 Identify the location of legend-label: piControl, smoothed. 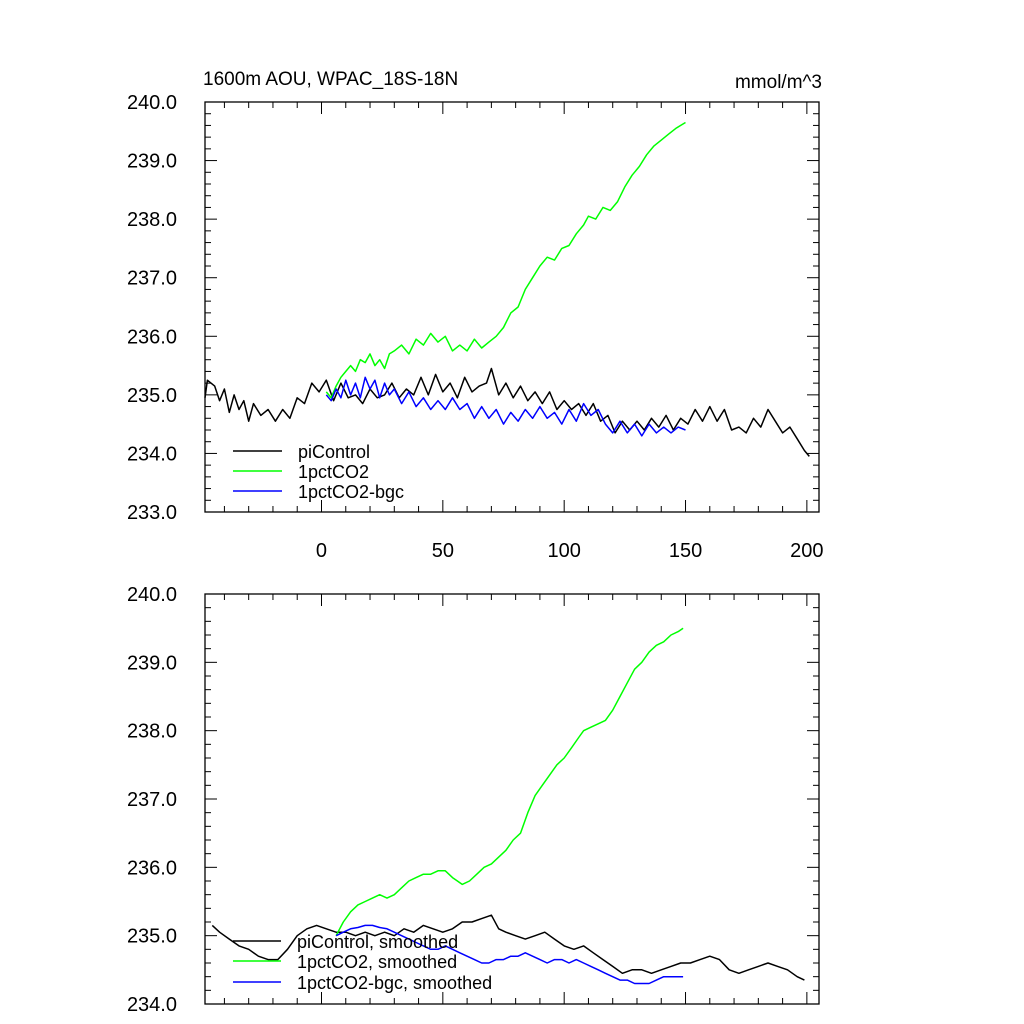
(377, 942).